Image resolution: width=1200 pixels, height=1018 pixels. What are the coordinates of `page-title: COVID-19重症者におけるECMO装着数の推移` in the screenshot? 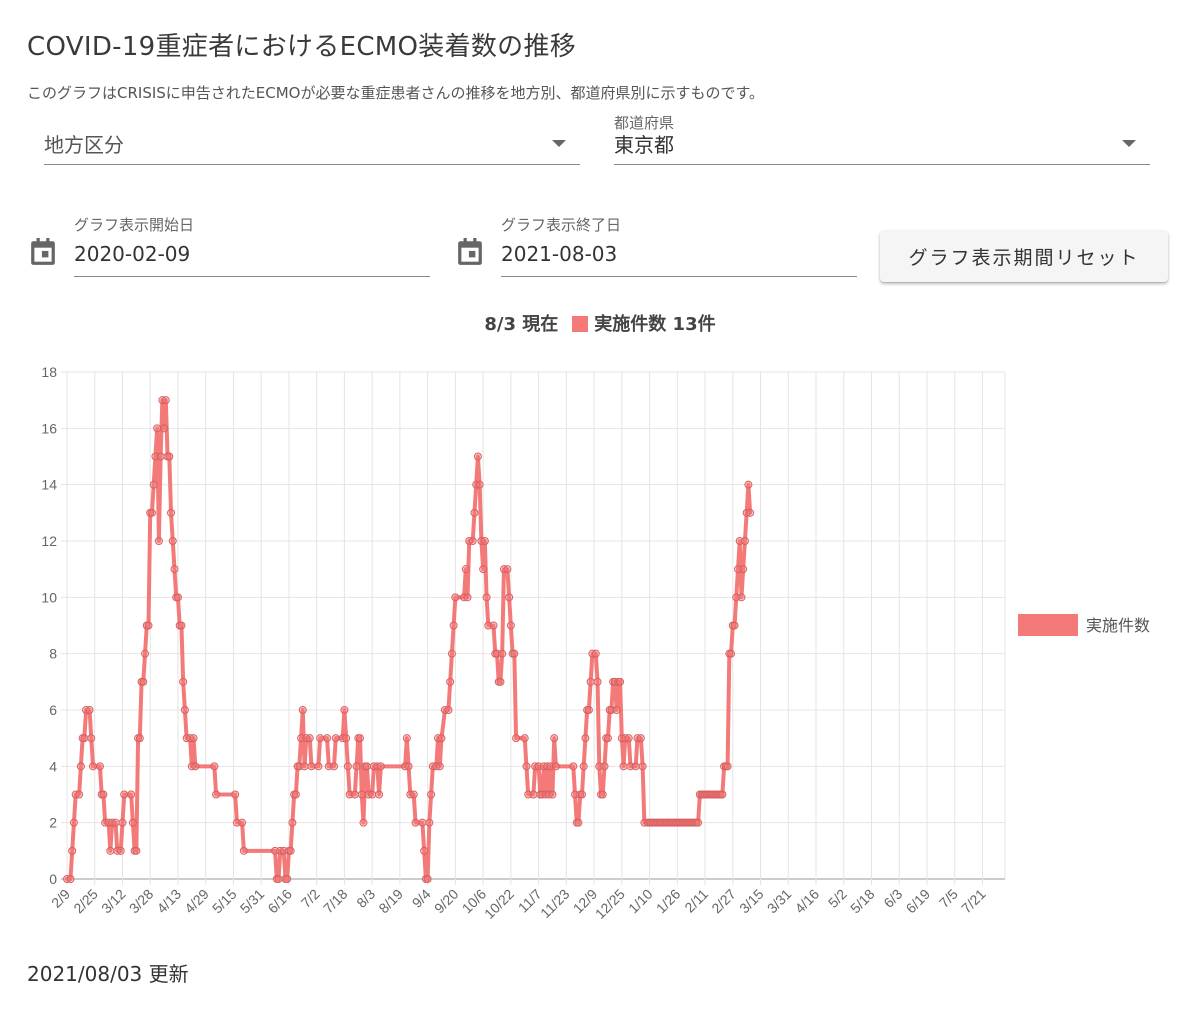 It's located at (302, 47).